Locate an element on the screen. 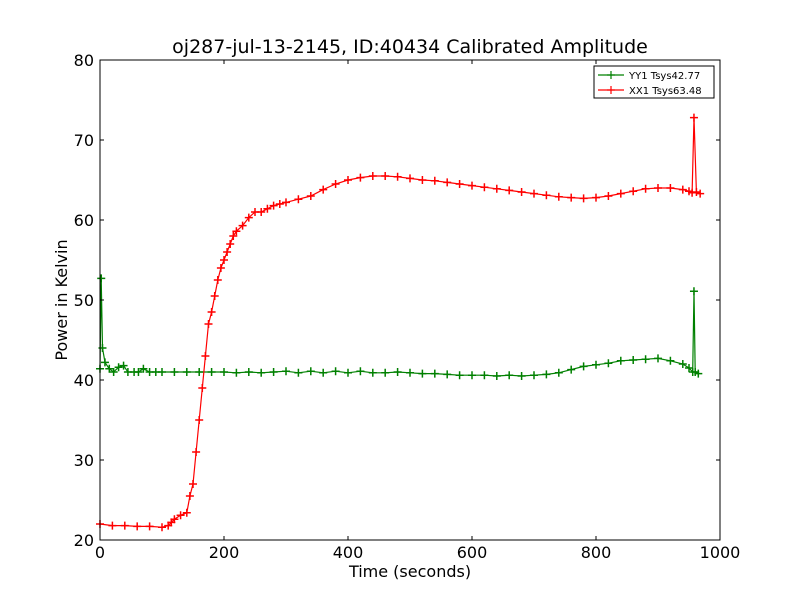 This screenshot has height=600, width=800. y-tick-label: 80 is located at coordinates (84, 60).